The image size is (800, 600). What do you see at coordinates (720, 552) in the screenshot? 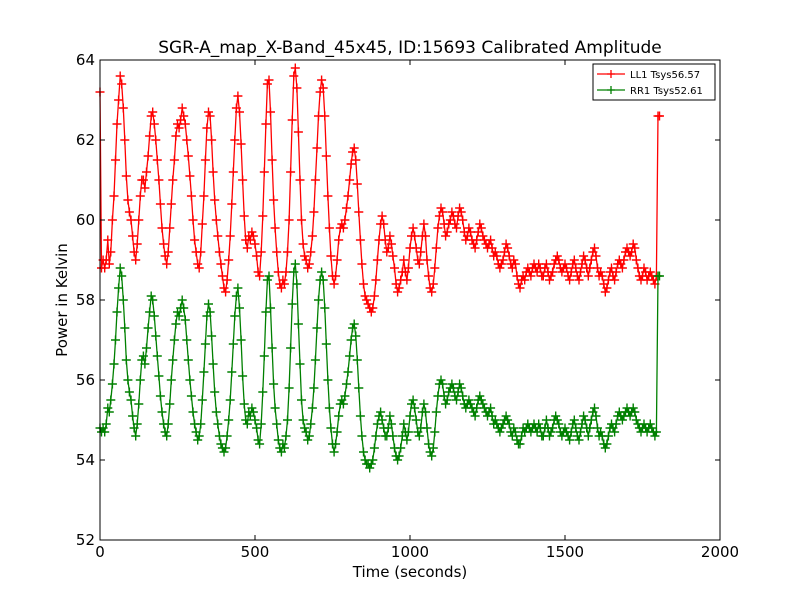
I see `x-tick-label: 2000` at bounding box center [720, 552].